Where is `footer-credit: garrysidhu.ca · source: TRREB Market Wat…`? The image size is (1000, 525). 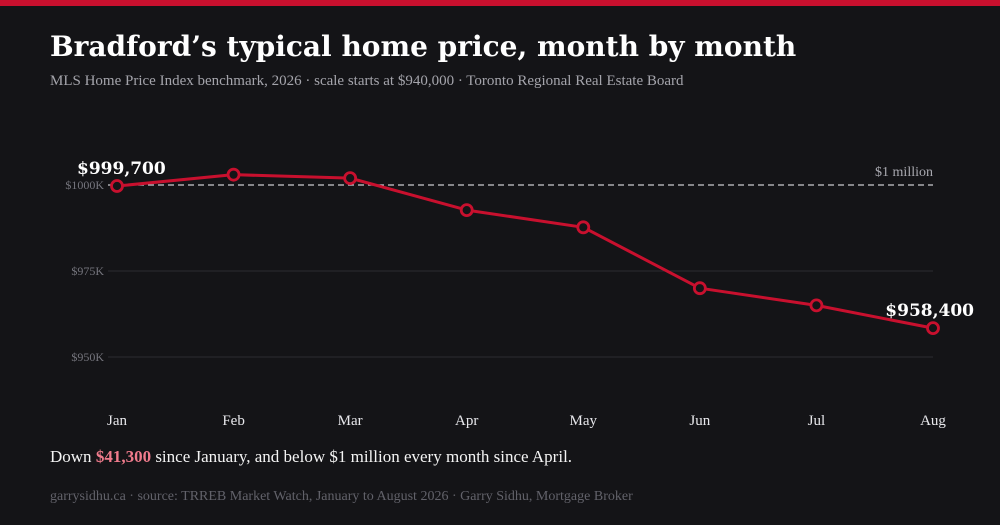 footer-credit: garrysidhu.ca · source: TRREB Market Wat… is located at coordinates (341, 496).